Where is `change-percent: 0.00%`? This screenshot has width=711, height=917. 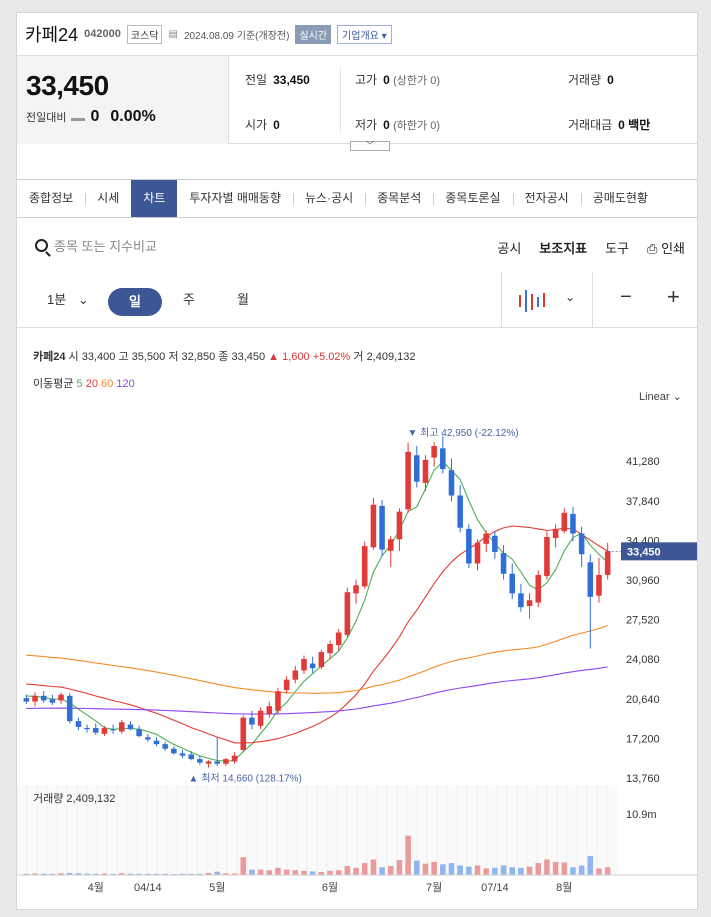
change-percent: 0.00% is located at coordinates (133, 116).